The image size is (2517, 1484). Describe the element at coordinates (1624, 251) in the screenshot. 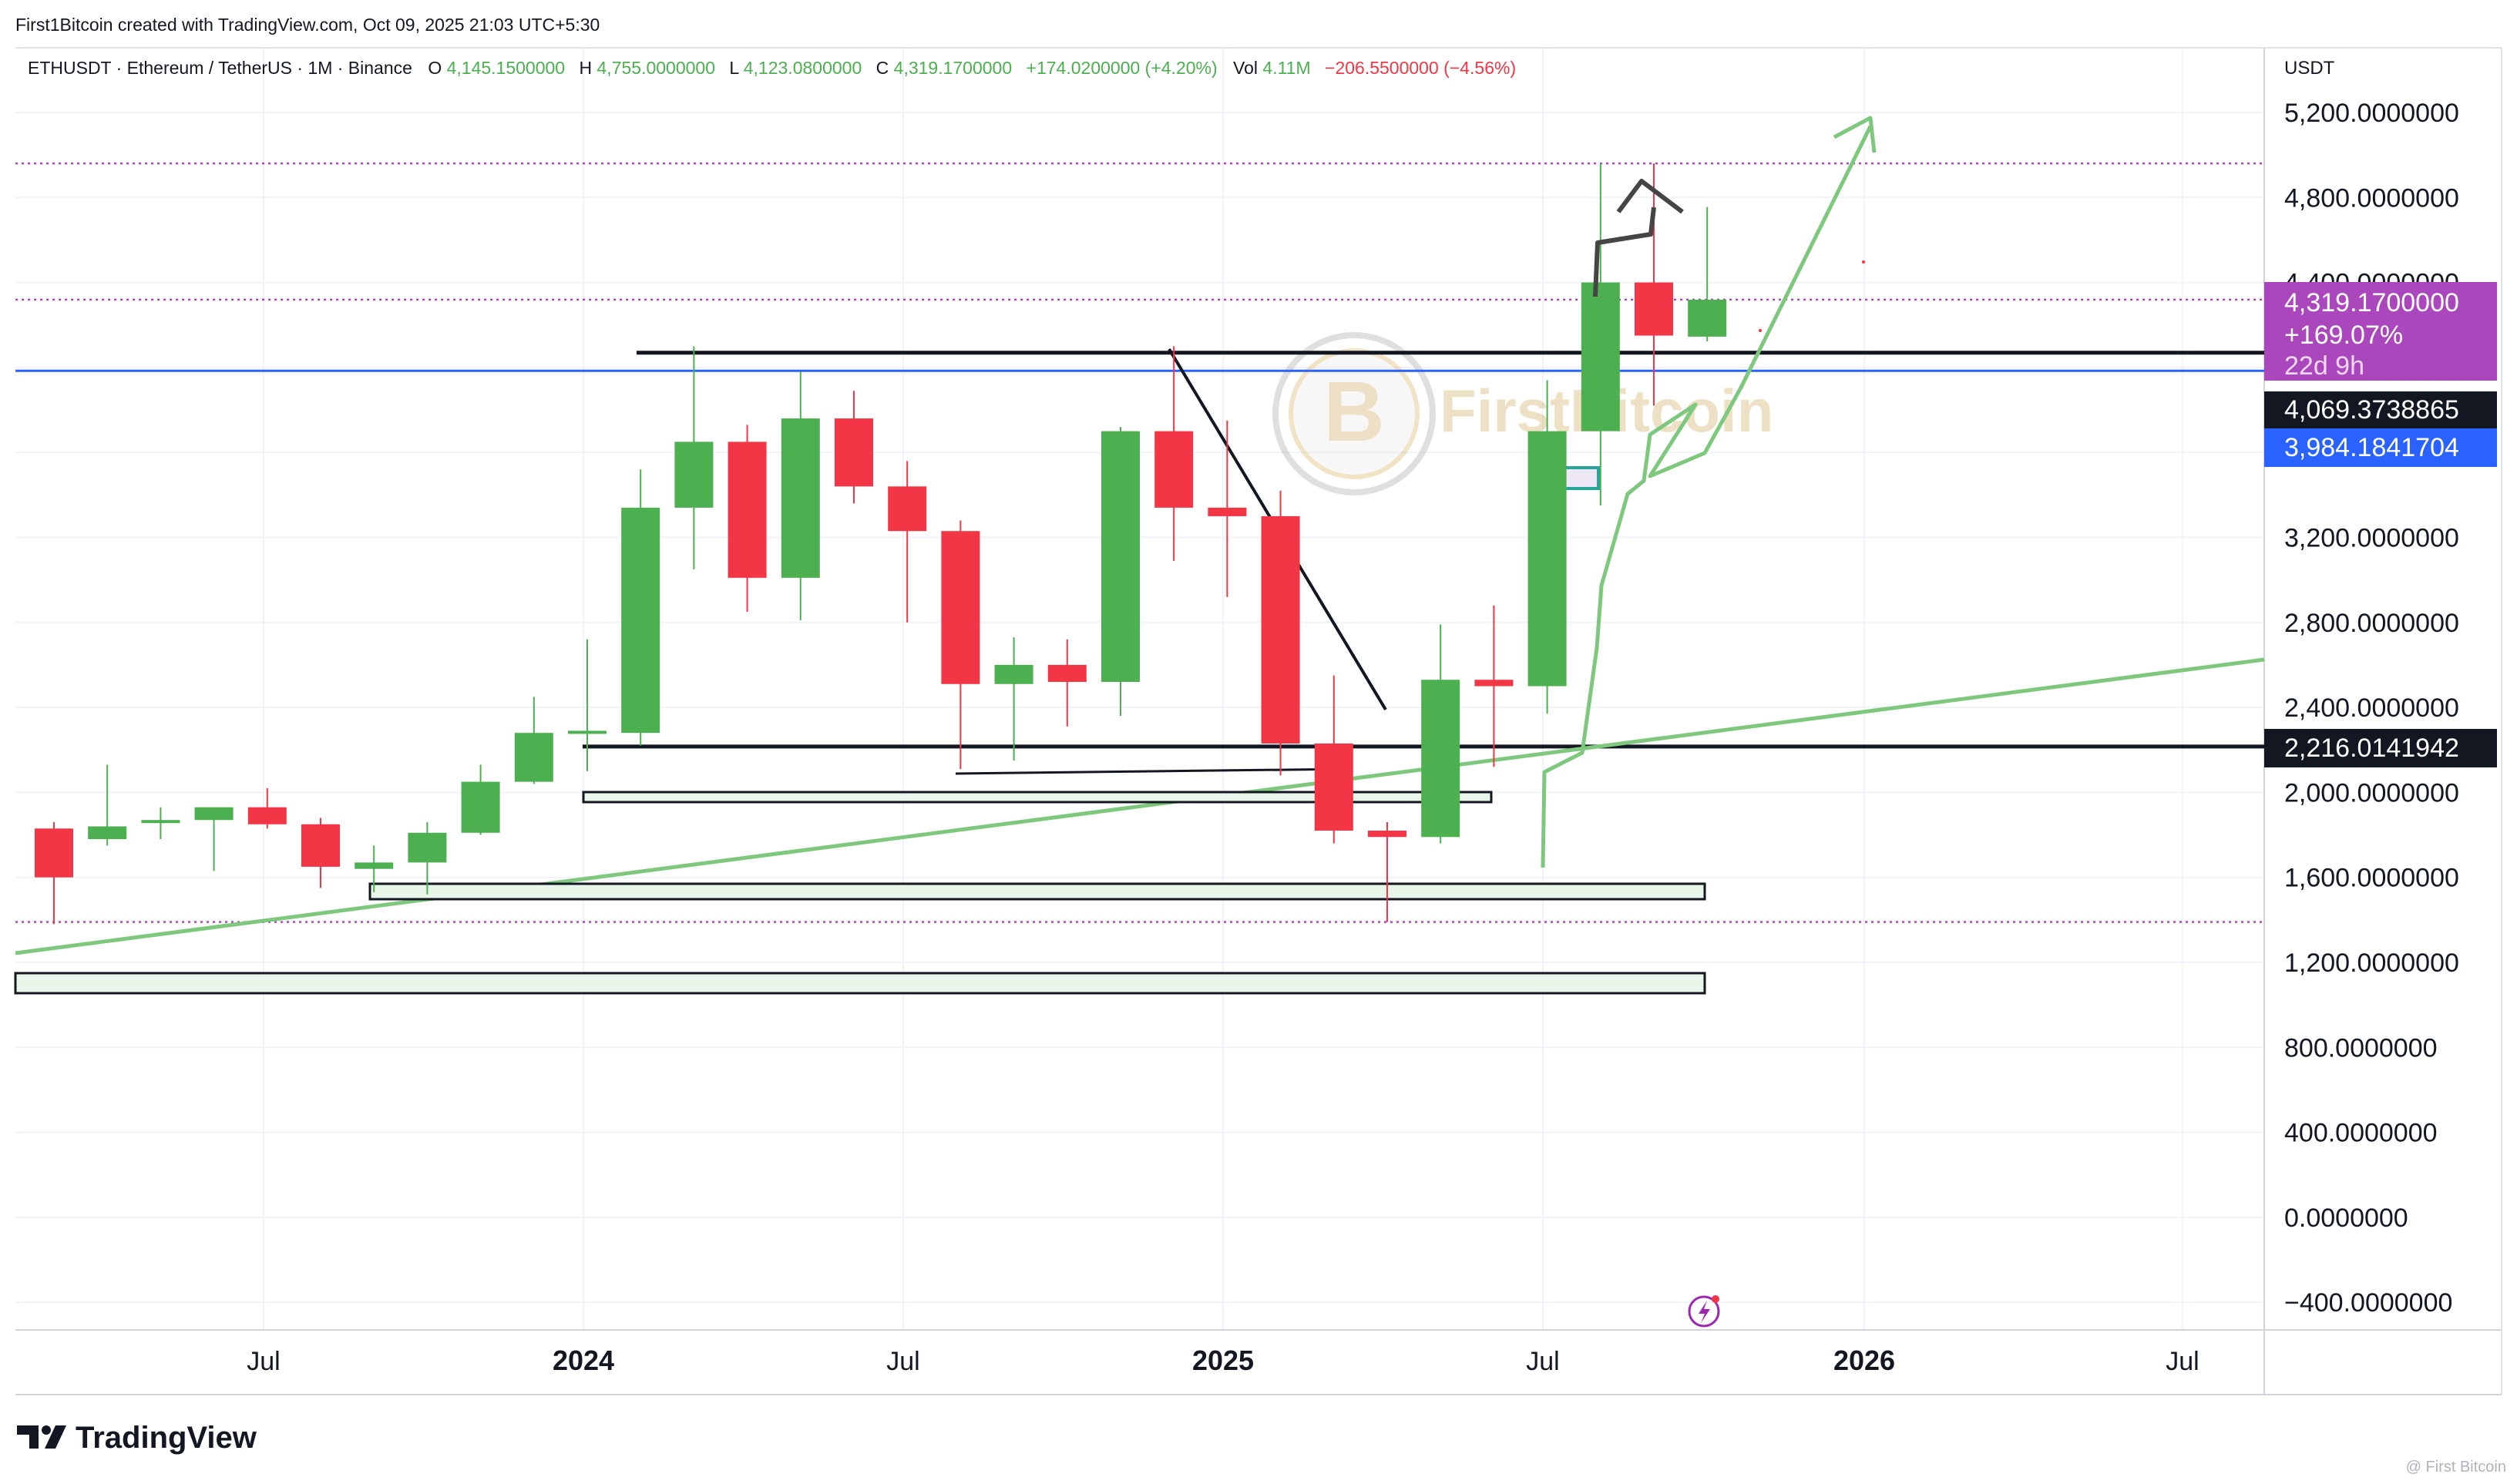

I see `gray-path` at that location.